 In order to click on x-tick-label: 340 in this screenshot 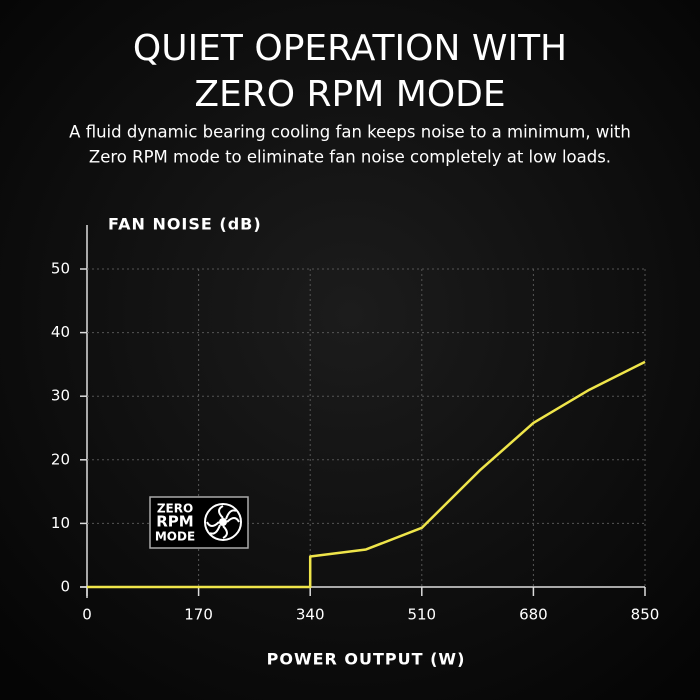, I will do `click(310, 615)`.